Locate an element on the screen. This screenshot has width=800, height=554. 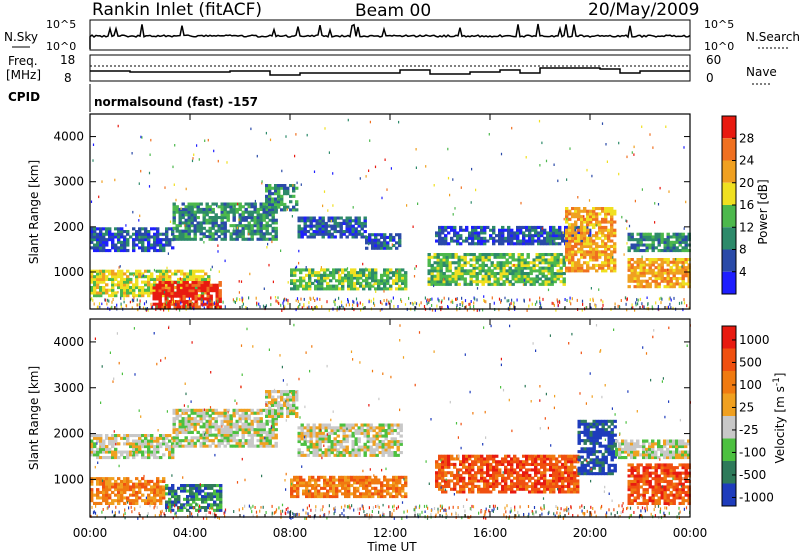
colorbar-tick-label: 12 is located at coordinates (746, 227).